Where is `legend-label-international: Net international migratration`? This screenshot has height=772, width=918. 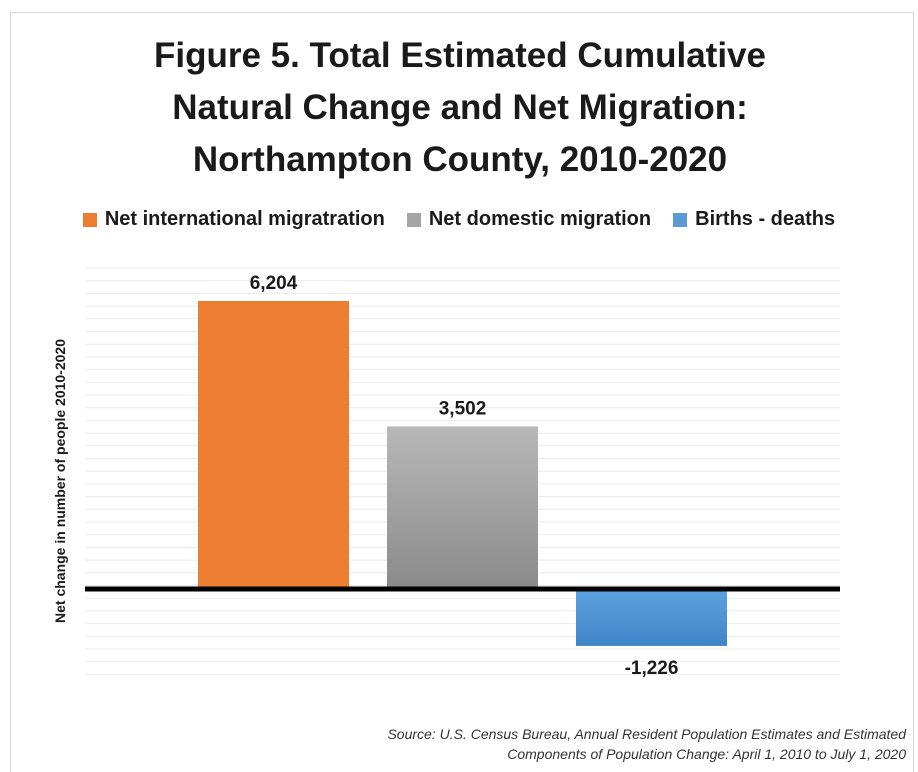
legend-label-international: Net international migratration is located at coordinates (244, 219).